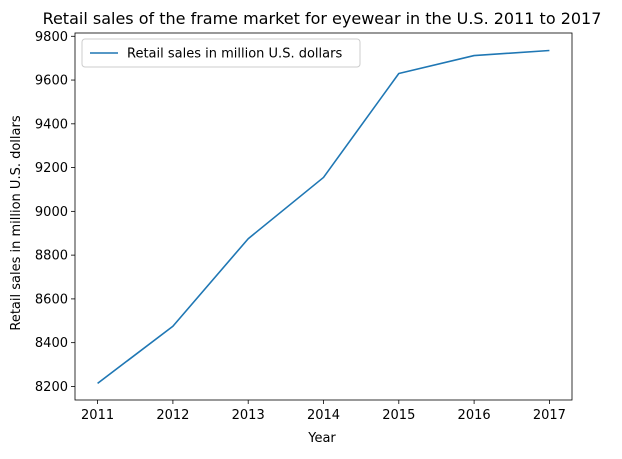 The width and height of the screenshot is (622, 459). Describe the element at coordinates (474, 415) in the screenshot. I see `x-tick-label: 2016` at that location.